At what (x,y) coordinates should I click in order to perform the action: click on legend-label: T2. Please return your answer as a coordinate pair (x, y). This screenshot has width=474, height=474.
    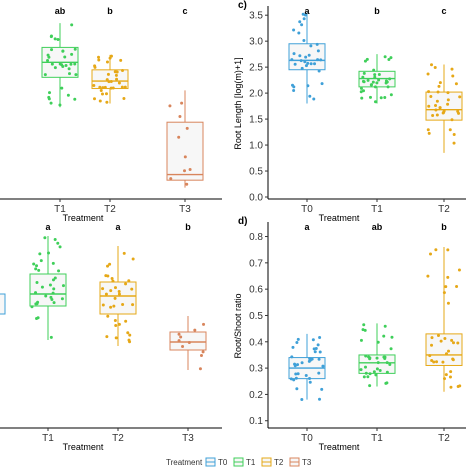
    Looking at the image, I should click on (279, 462).